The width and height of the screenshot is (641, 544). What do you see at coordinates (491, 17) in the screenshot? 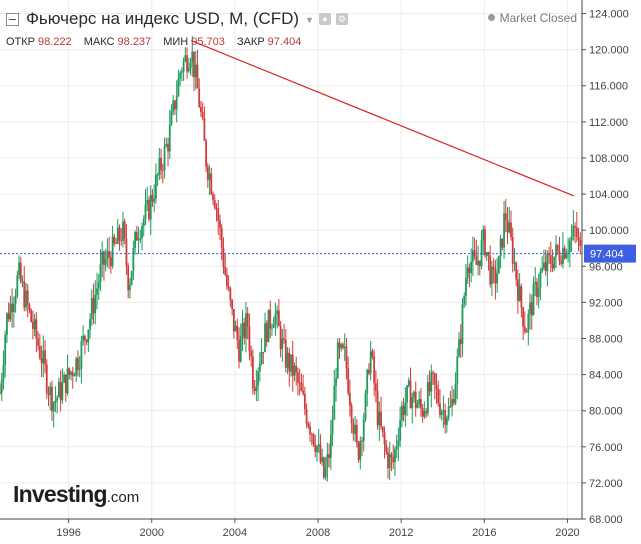
I see `status-dot-icon` at bounding box center [491, 17].